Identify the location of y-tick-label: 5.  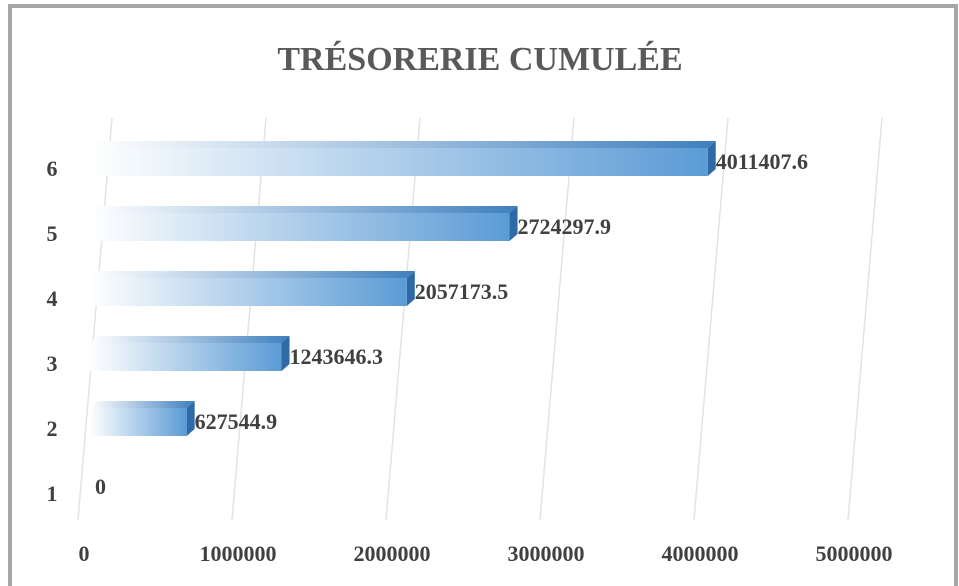
(52, 233).